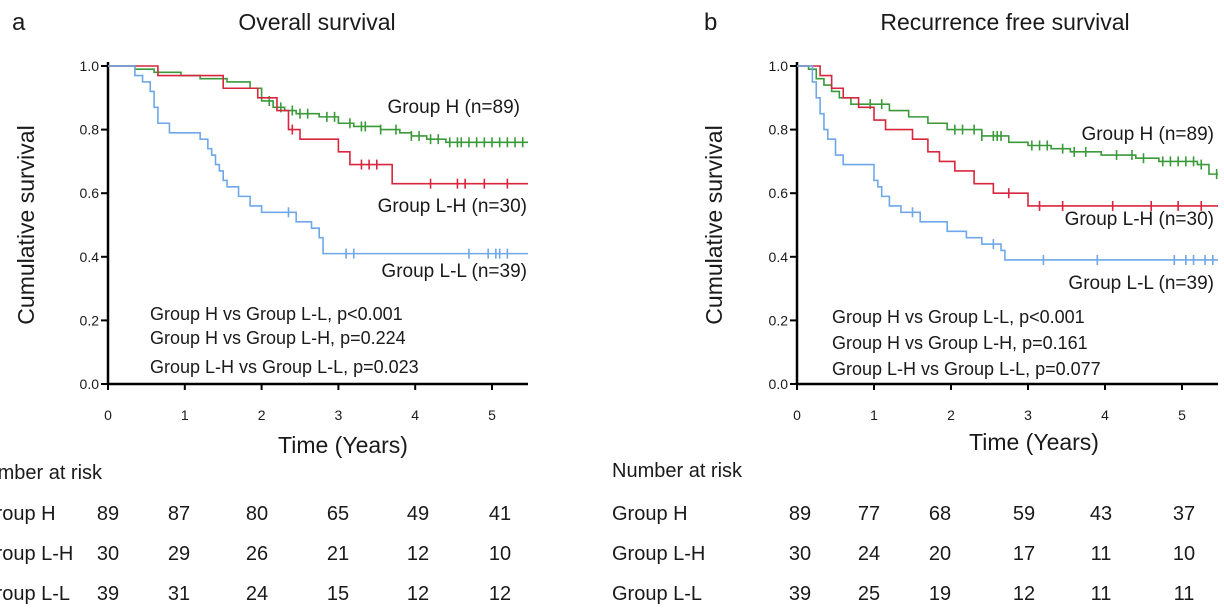 The width and height of the screenshot is (1224, 613). Describe the element at coordinates (278, 338) in the screenshot. I see `pvalue-text: Group H vs Group L-H, p=0.224` at that location.